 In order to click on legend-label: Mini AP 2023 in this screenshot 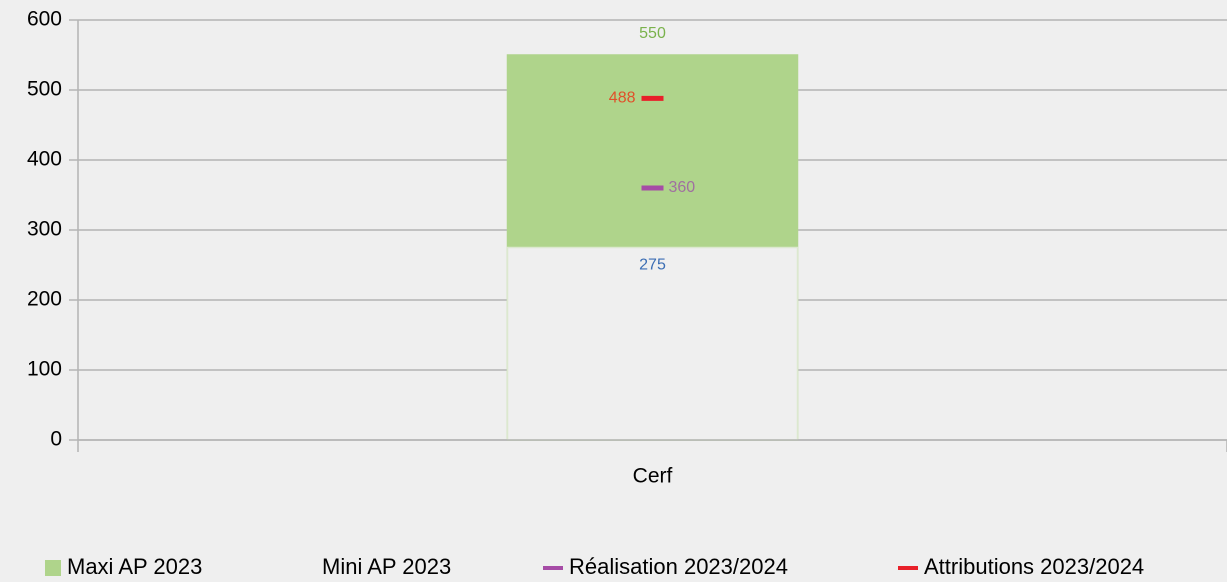, I will do `click(386, 566)`.